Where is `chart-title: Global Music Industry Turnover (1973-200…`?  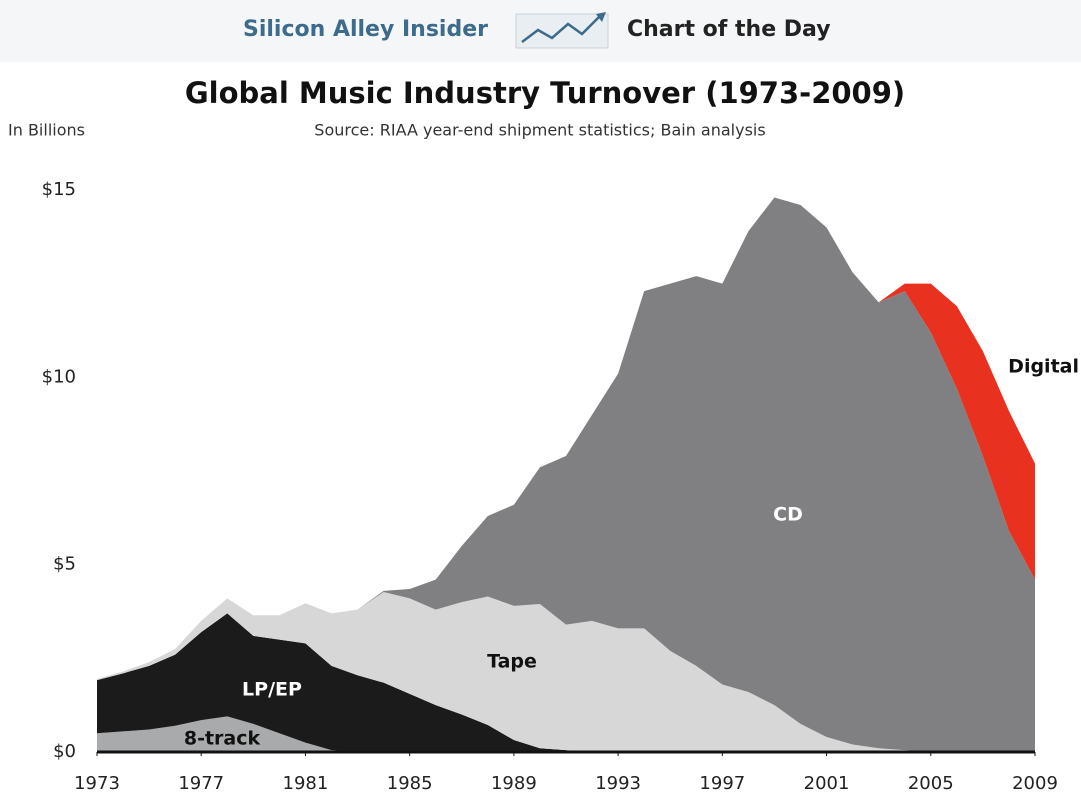 chart-title: Global Music Industry Turnover (1973-200… is located at coordinates (545, 93).